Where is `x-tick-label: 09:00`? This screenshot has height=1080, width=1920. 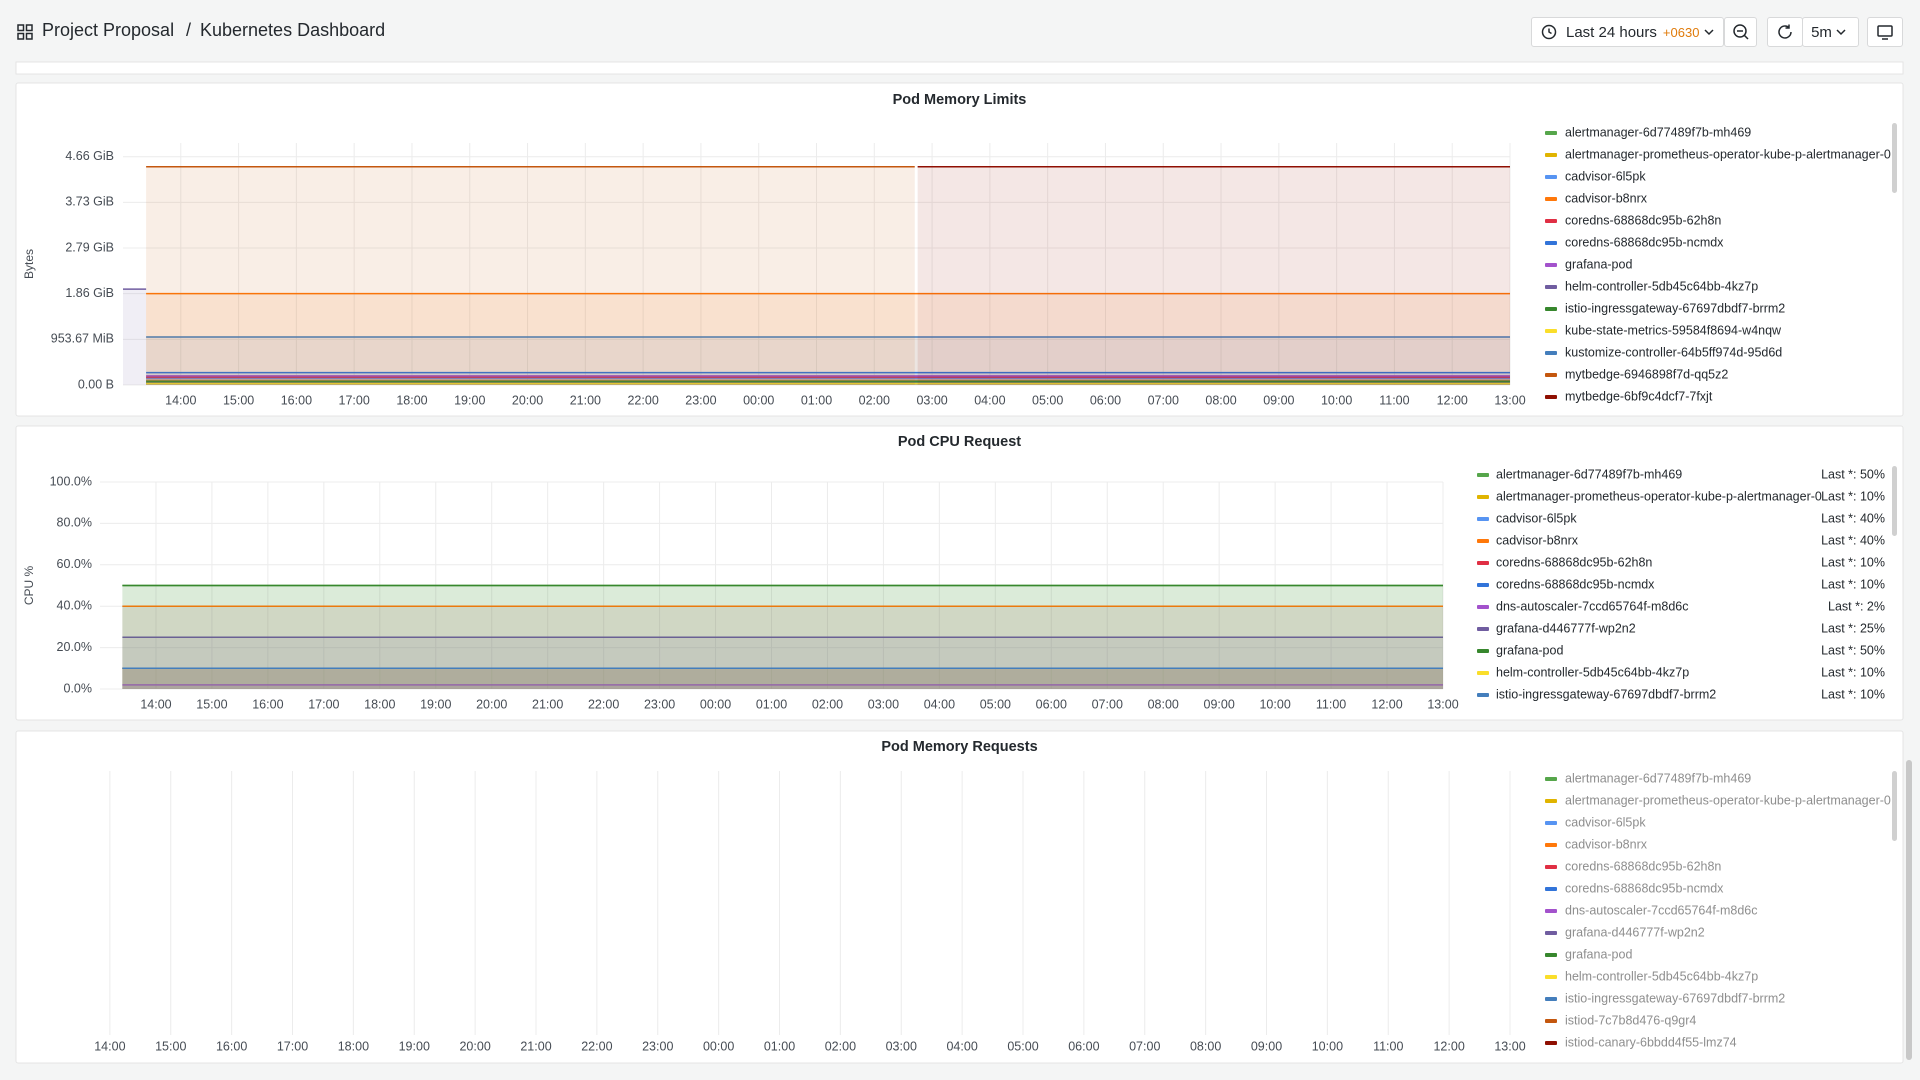
x-tick-label: 09:00 is located at coordinates (1266, 1046).